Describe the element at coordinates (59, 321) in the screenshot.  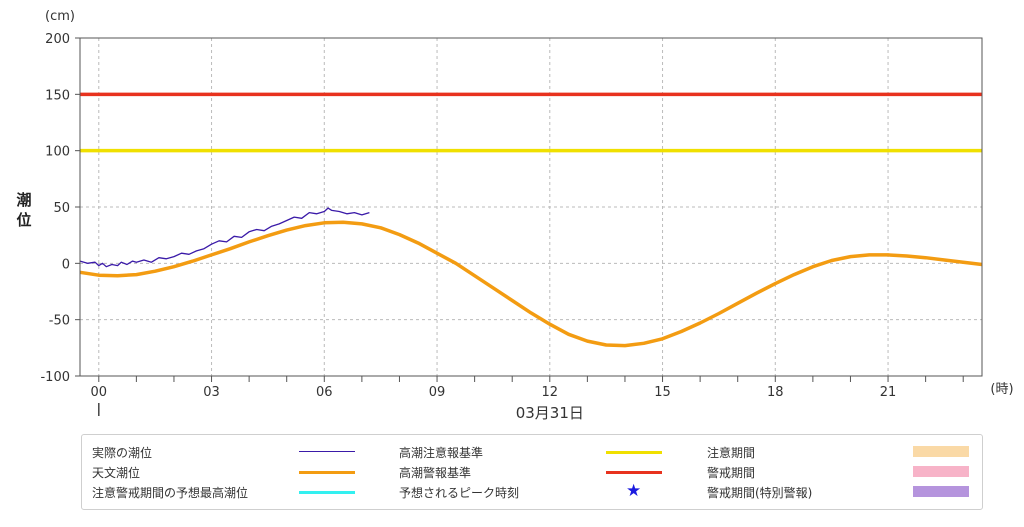
I see `y-tick-label: -50` at that location.